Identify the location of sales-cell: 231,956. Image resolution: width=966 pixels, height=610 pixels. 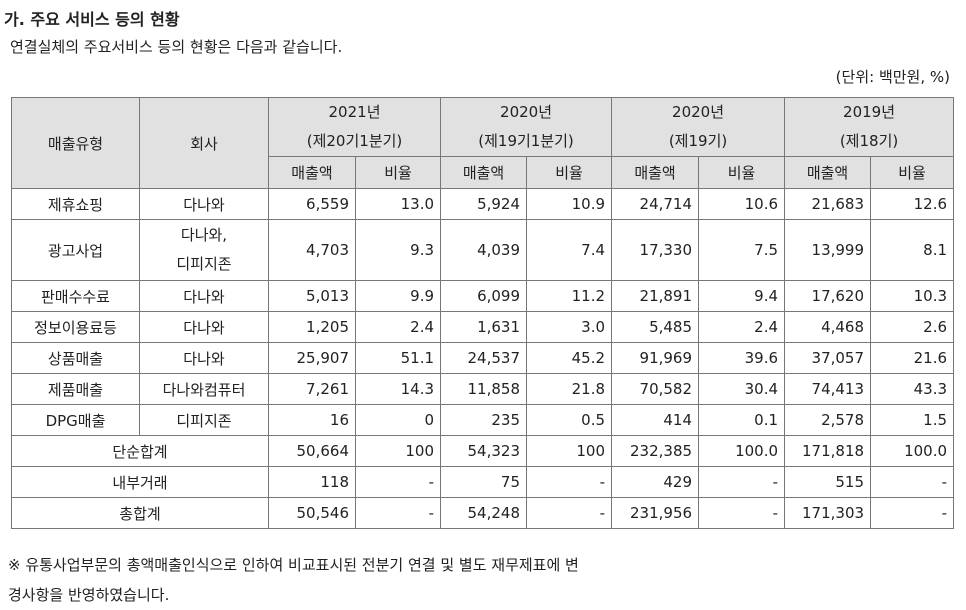
(655, 513).